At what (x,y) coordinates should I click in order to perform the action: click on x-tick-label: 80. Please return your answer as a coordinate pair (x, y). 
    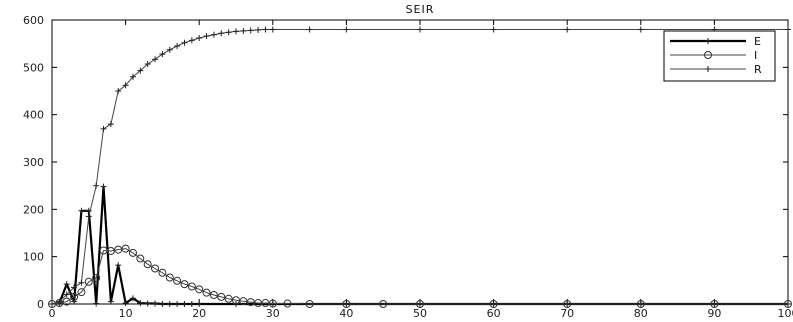
    Looking at the image, I should click on (641, 313).